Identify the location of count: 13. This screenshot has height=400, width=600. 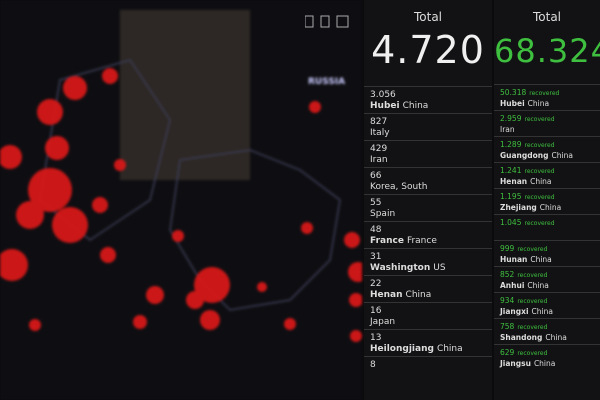
(376, 338).